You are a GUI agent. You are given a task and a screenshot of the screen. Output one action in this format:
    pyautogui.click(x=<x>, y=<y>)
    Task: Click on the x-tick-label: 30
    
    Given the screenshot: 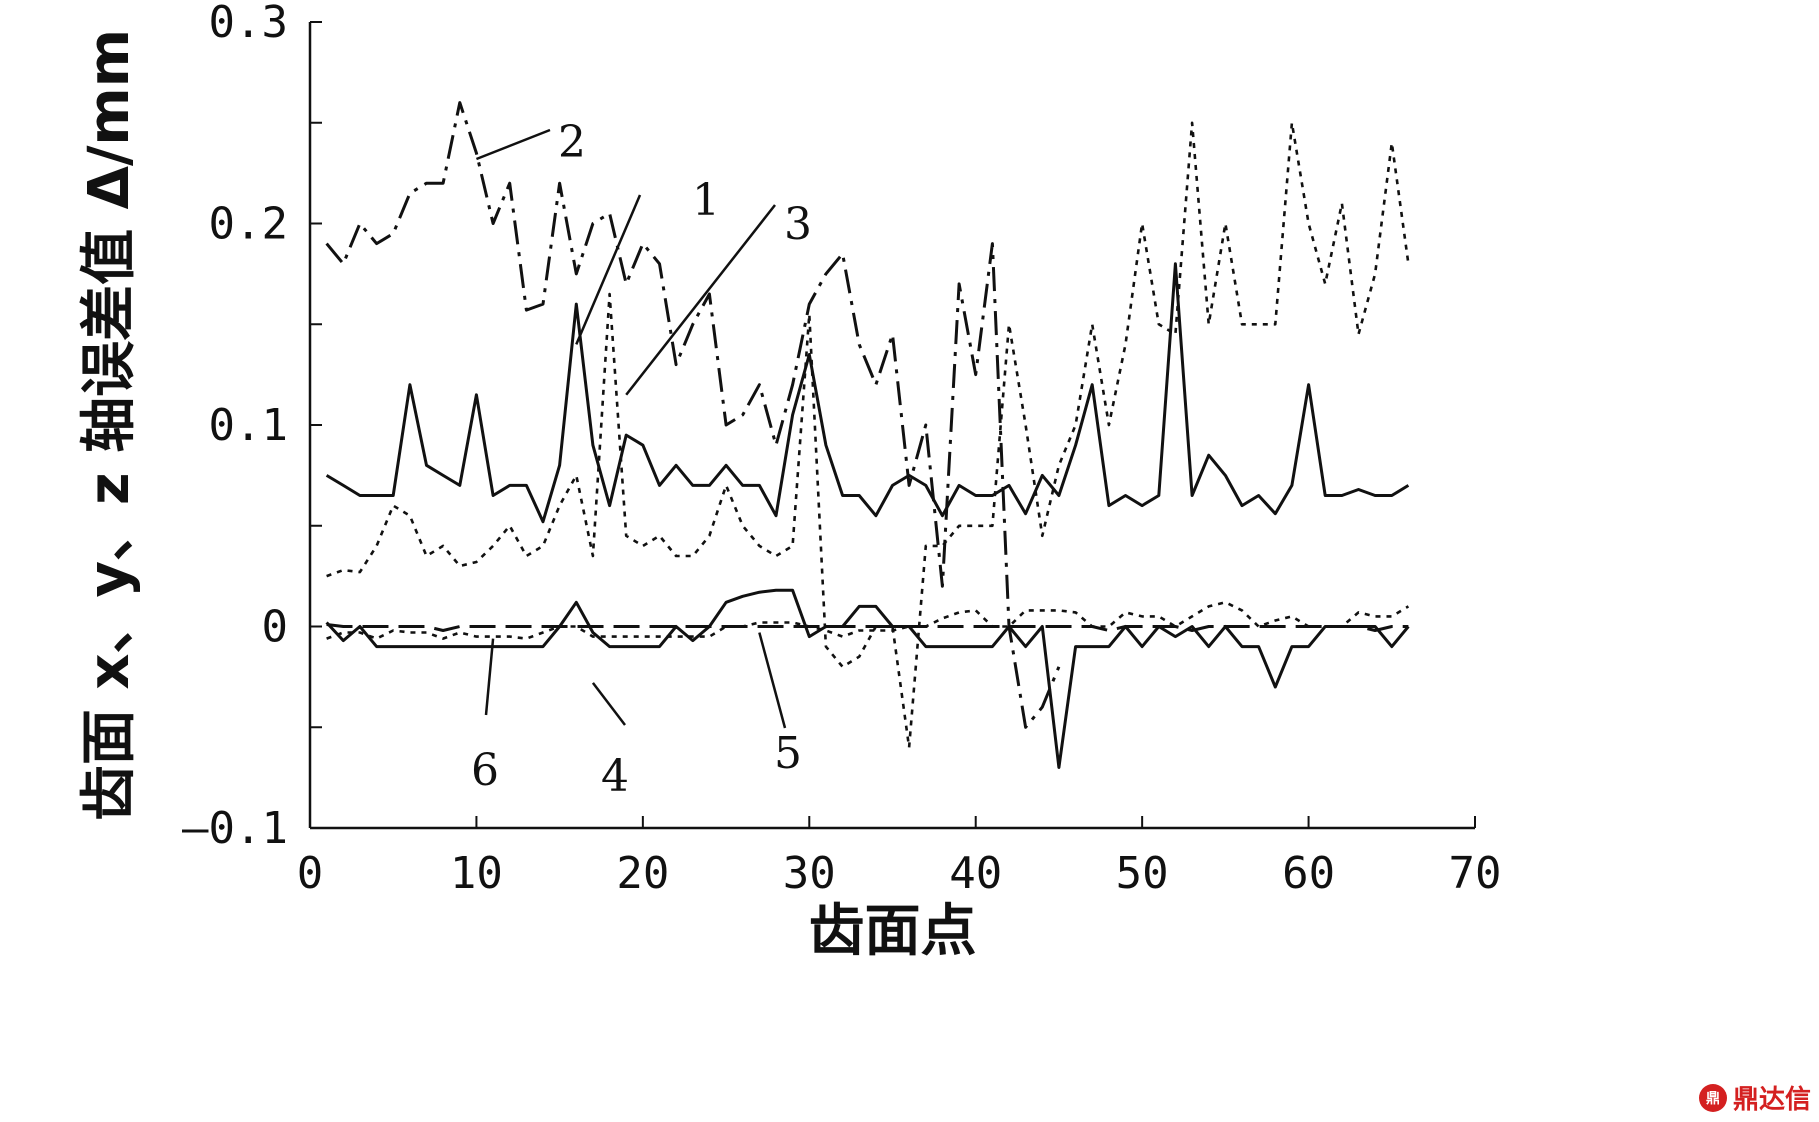 What is the action you would take?
    pyautogui.click(x=809, y=873)
    